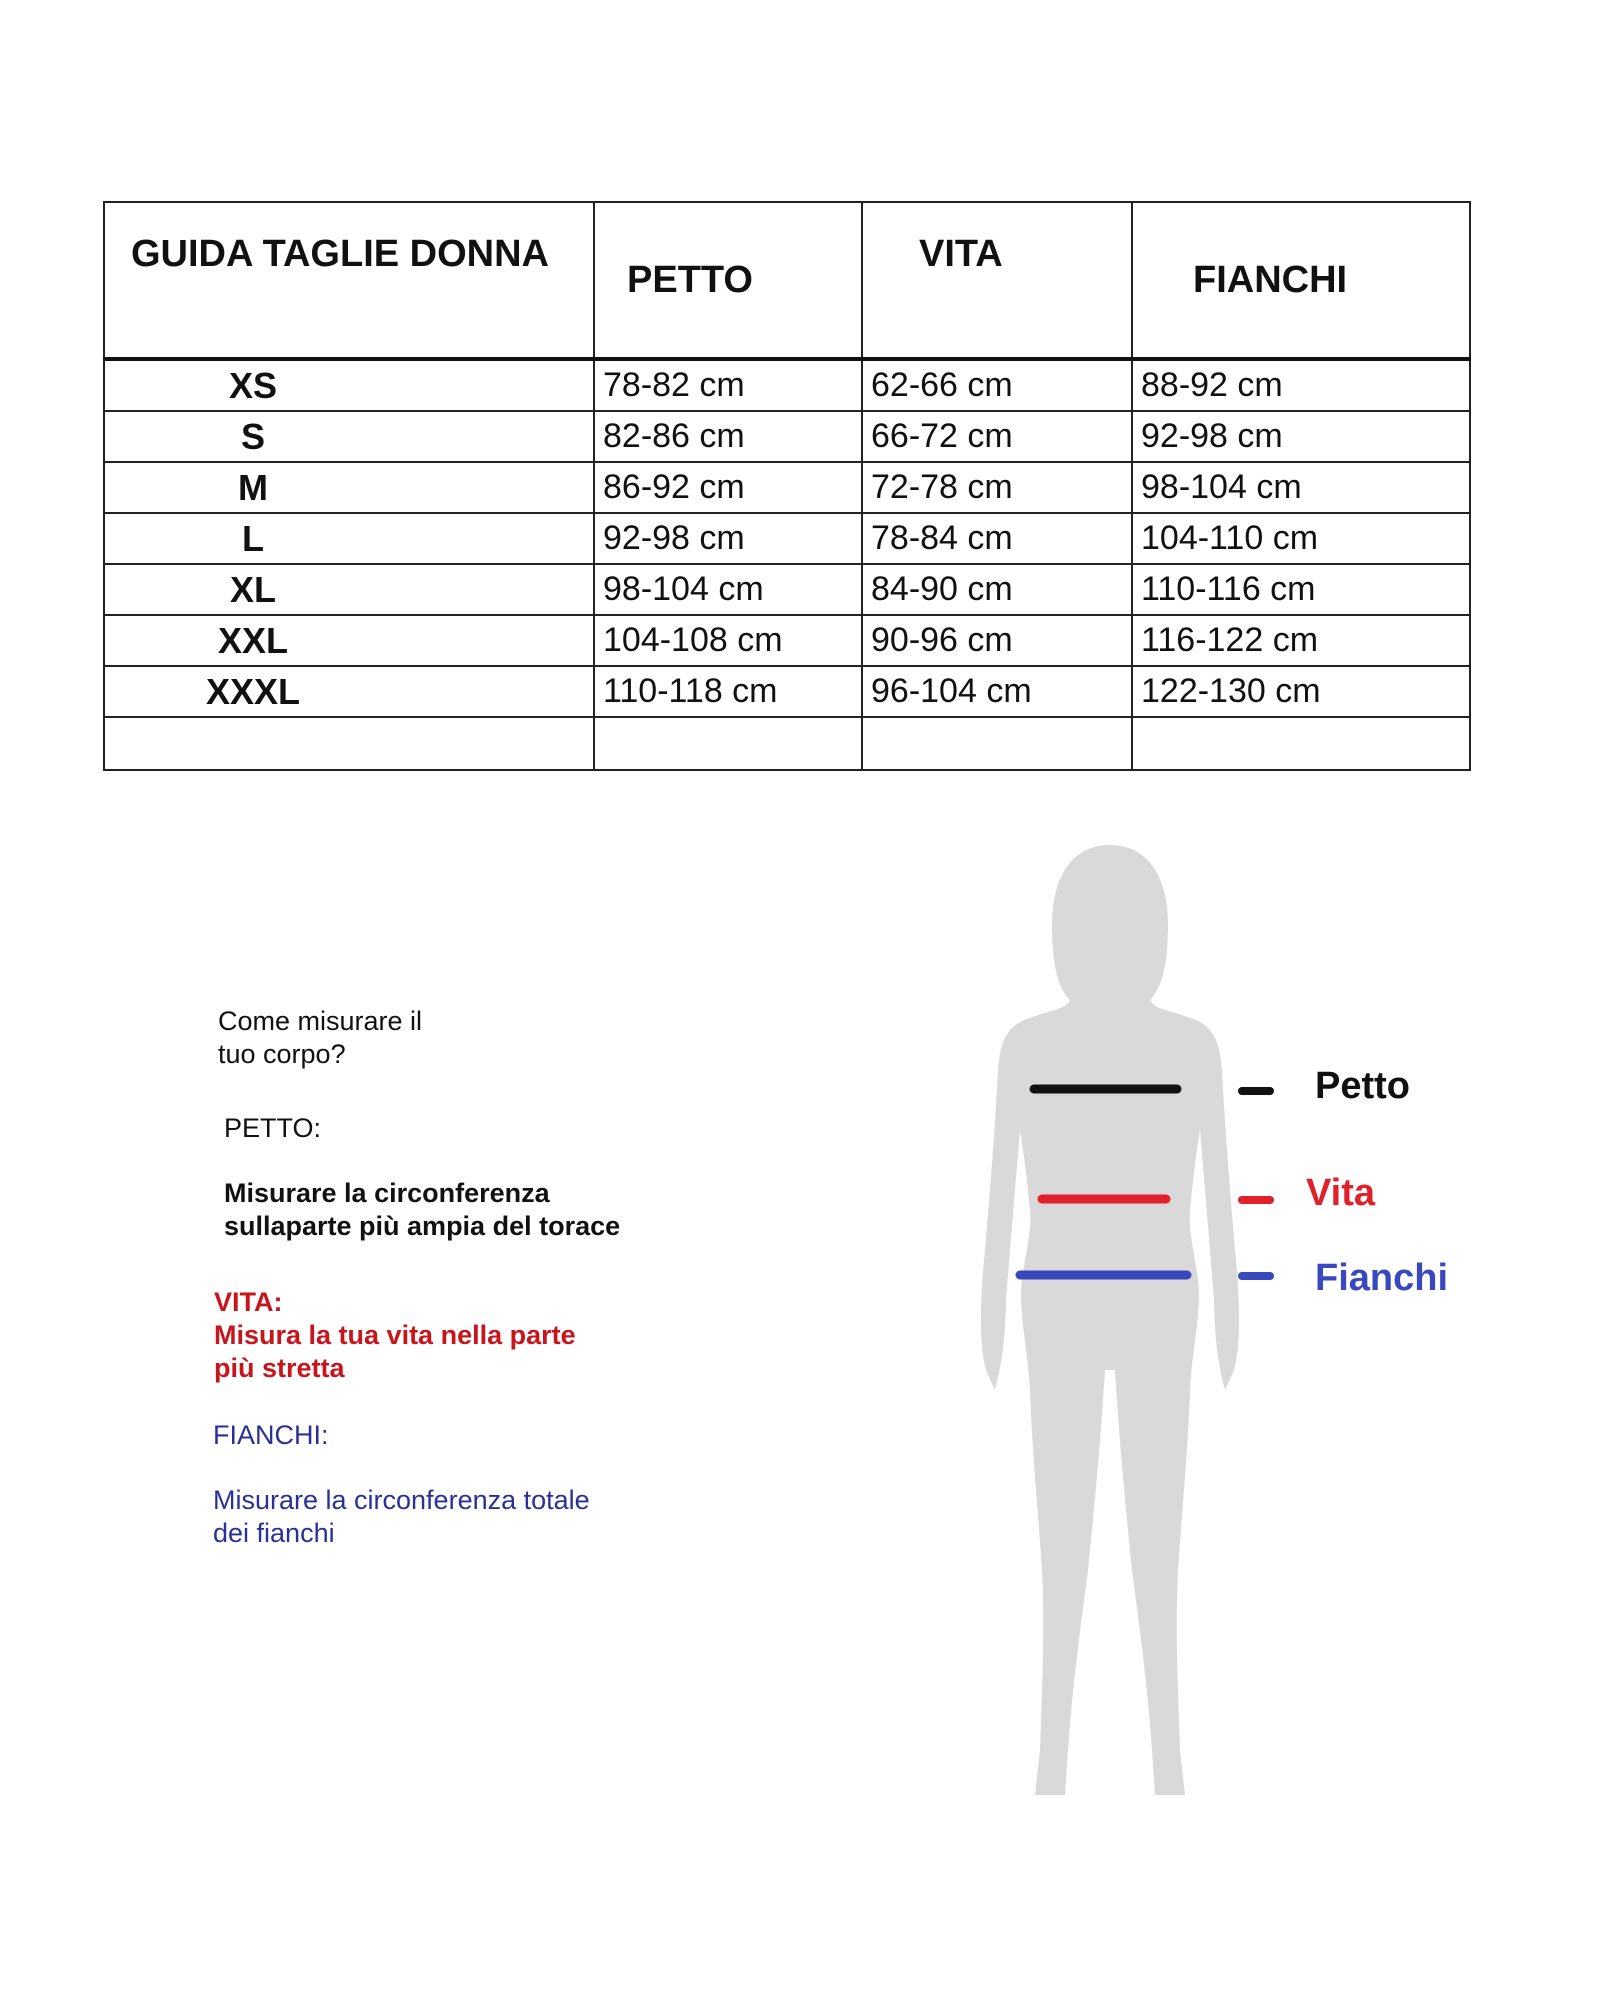 This screenshot has height=2000, width=1600. I want to click on table-row: XL 98-104 cm 84-90 cm 110-116 cm, so click(787, 589).